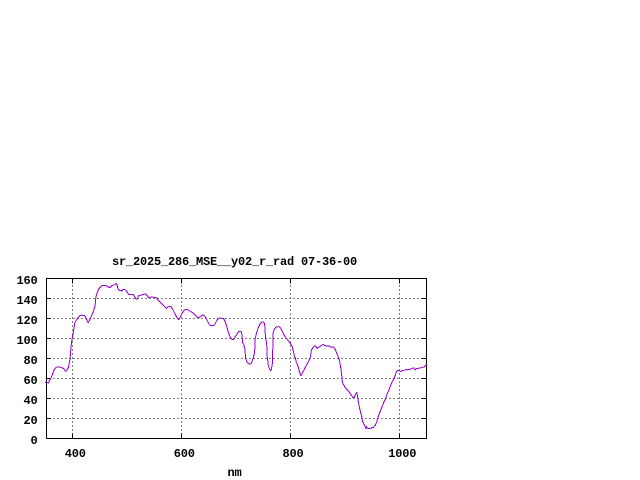 The width and height of the screenshot is (640, 480). I want to click on svg-text: 400, so click(75, 454).